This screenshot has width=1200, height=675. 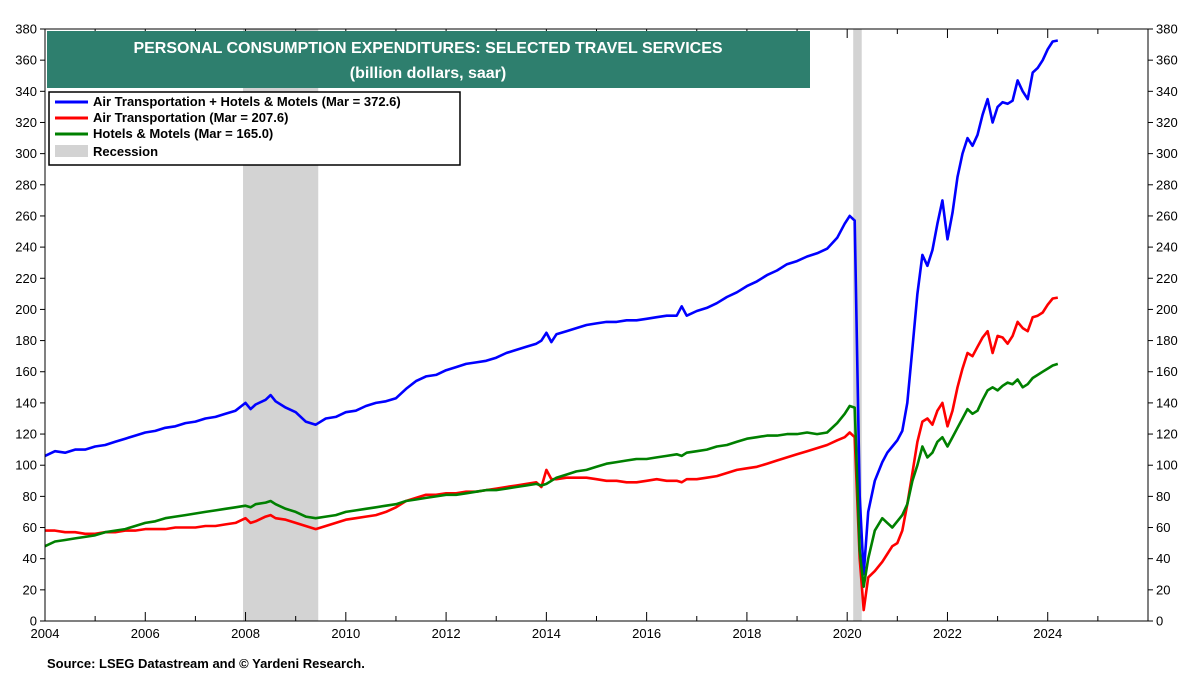 I want to click on y-tick-label-left: 160, so click(x=26, y=371).